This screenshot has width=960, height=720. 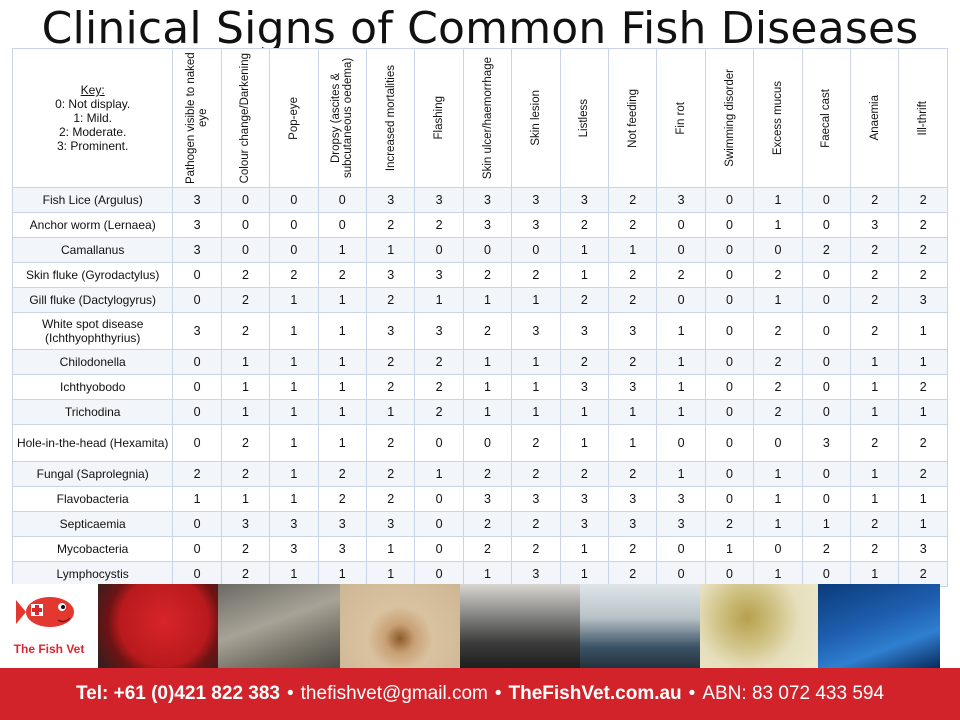 What do you see at coordinates (92, 132) in the screenshot?
I see `key-line: 2: Moderate.` at bounding box center [92, 132].